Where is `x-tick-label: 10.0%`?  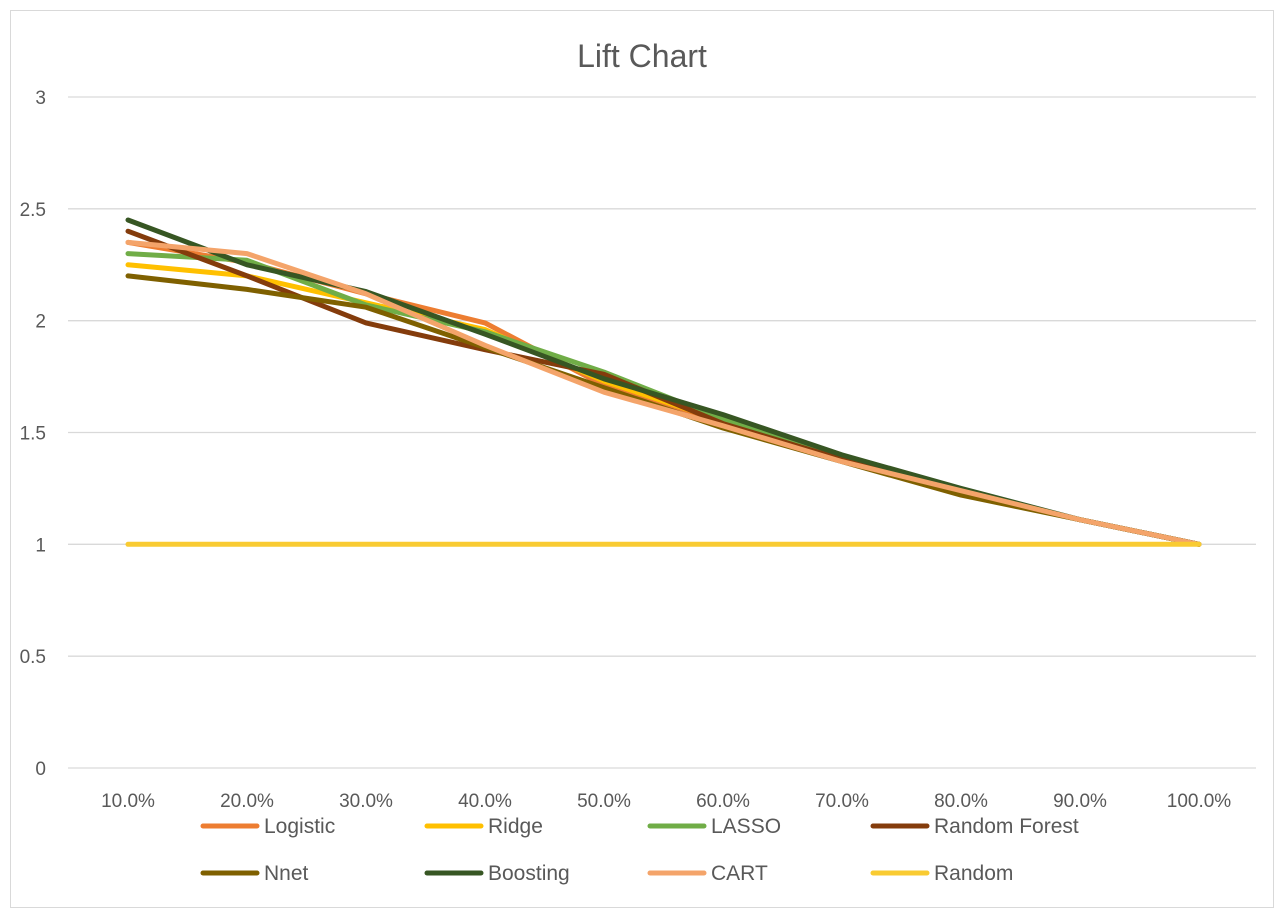 x-tick-label: 10.0% is located at coordinates (128, 801).